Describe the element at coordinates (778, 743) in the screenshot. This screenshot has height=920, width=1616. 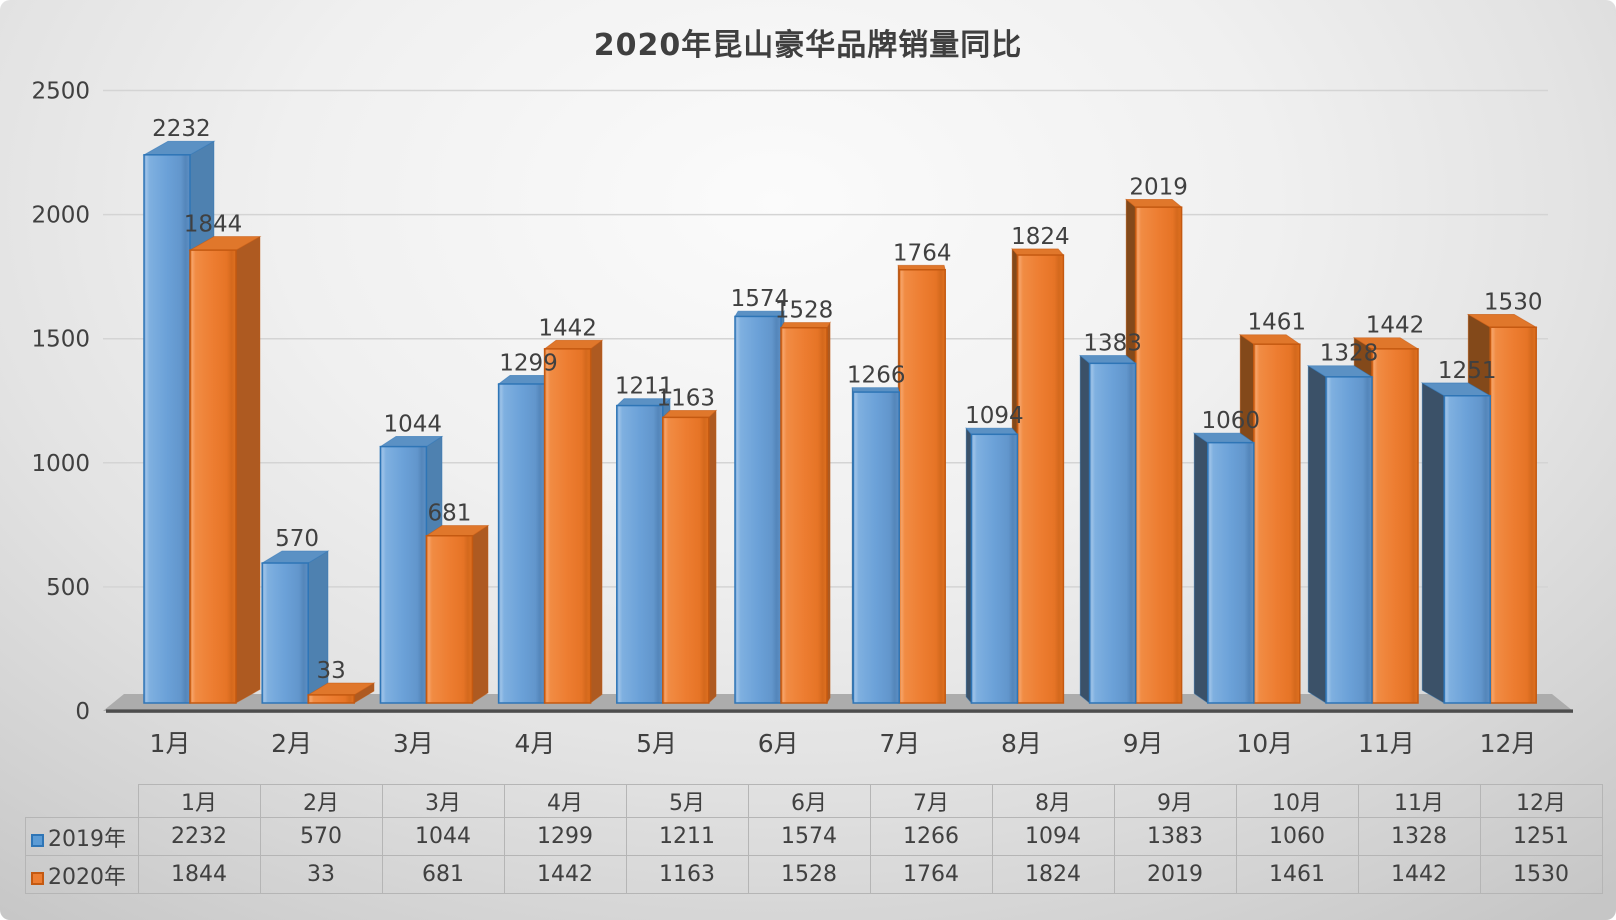
I see `x-tick-6月: 6月` at that location.